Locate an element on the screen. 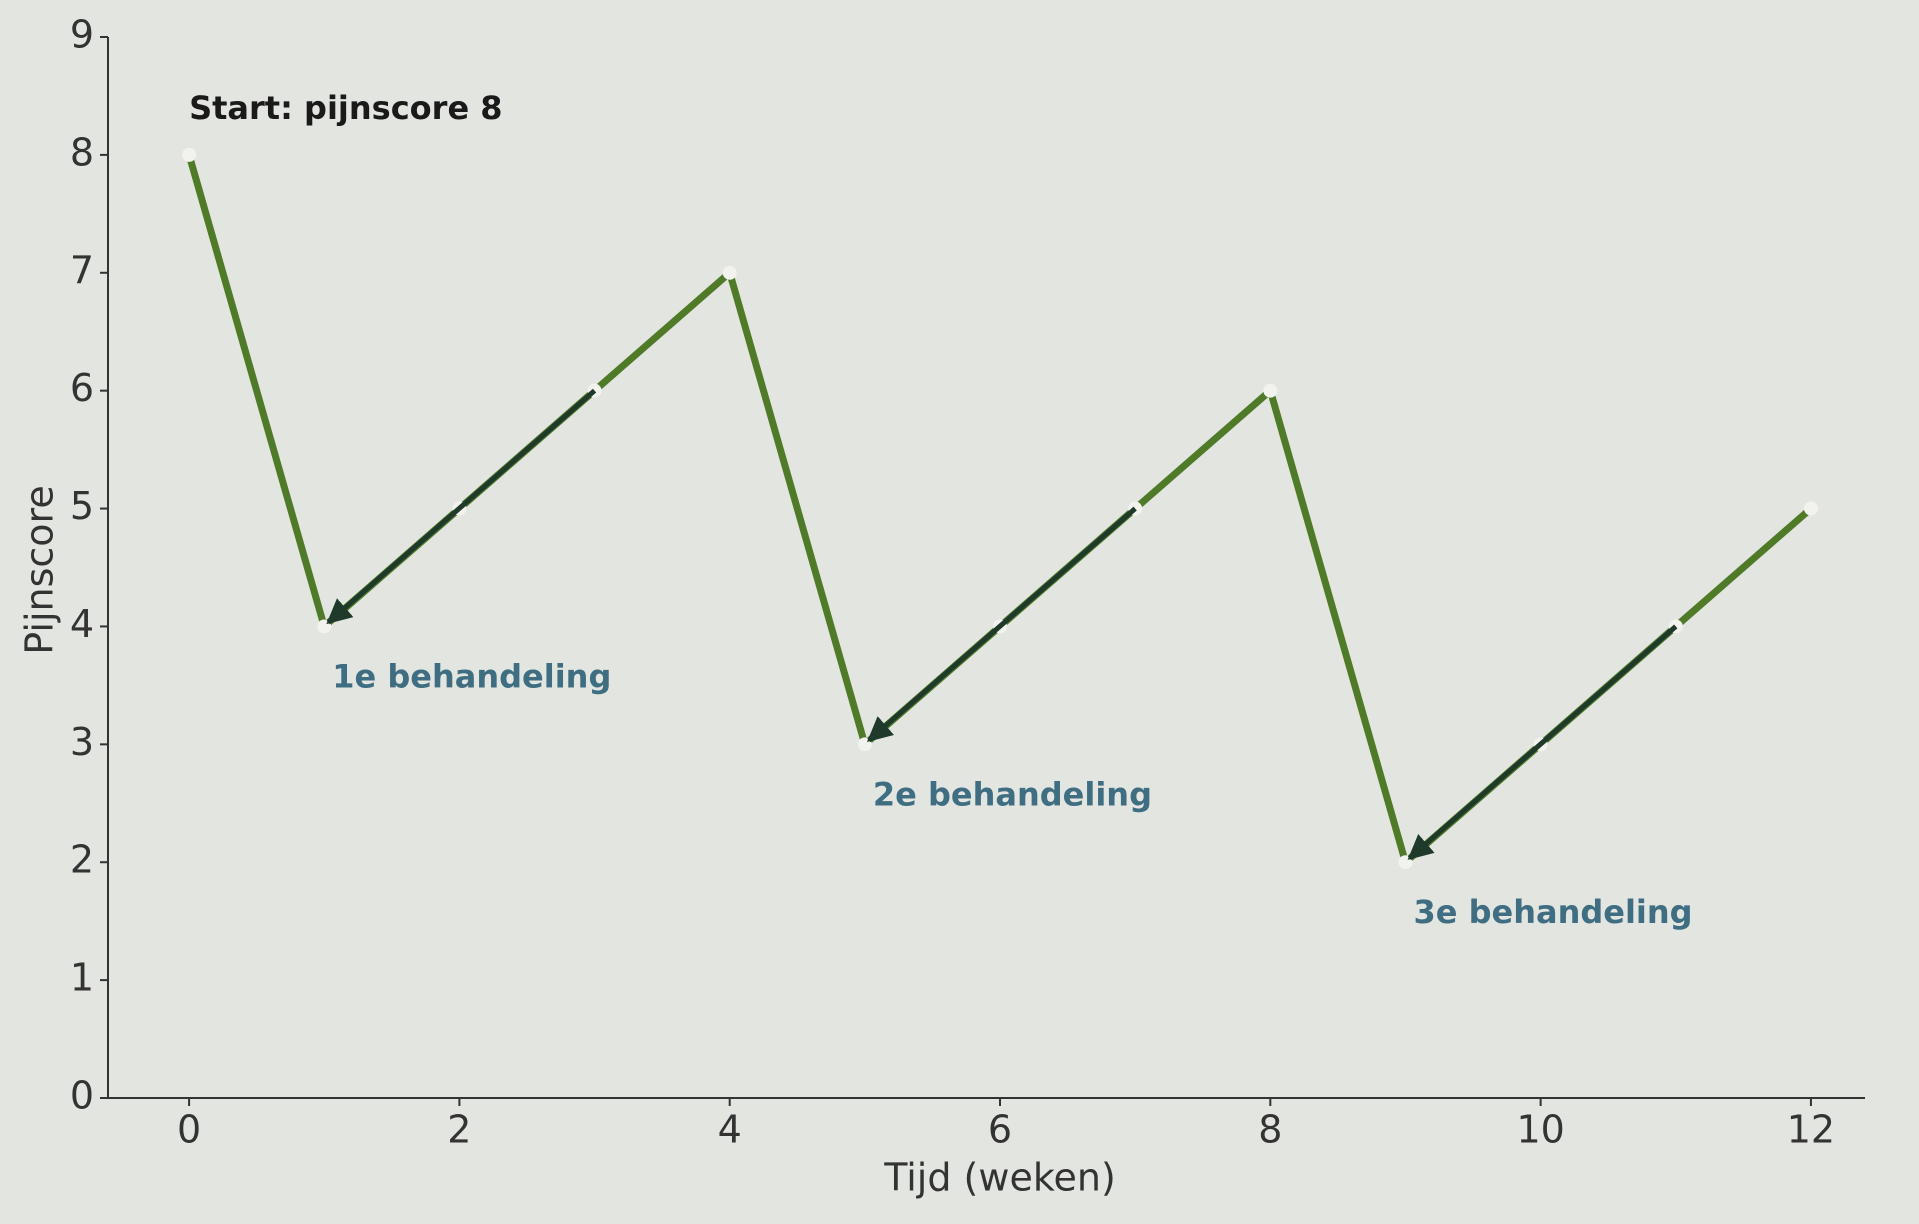 Image resolution: width=1919 pixels, height=1224 pixels. y-tick-label: 7 is located at coordinates (82, 270).